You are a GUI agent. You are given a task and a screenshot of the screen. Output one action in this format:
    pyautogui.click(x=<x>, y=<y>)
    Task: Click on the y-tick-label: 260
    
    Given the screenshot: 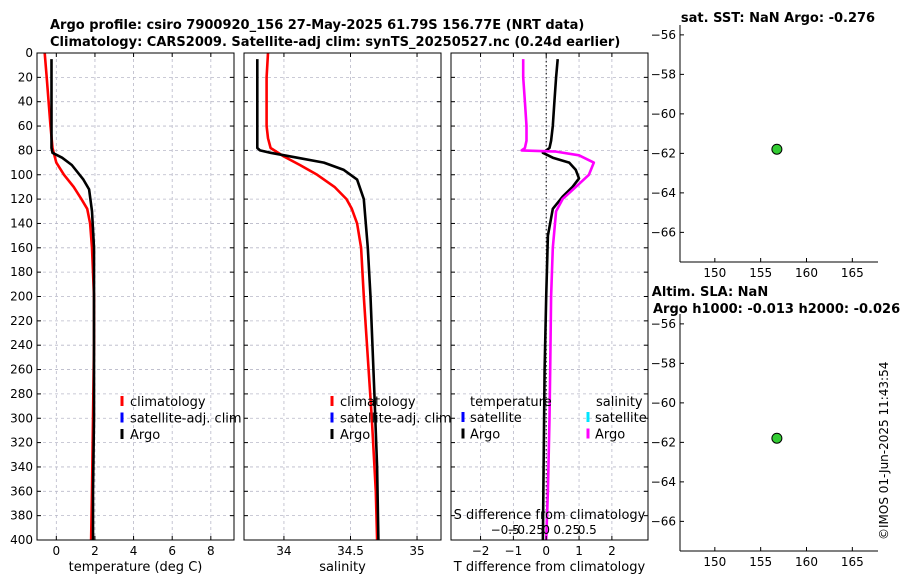 What is the action you would take?
    pyautogui.click(x=21, y=370)
    